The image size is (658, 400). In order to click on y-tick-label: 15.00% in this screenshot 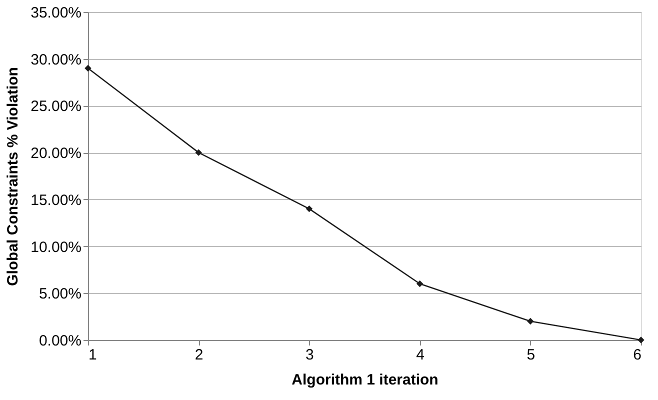, I will do `click(56, 200)`.